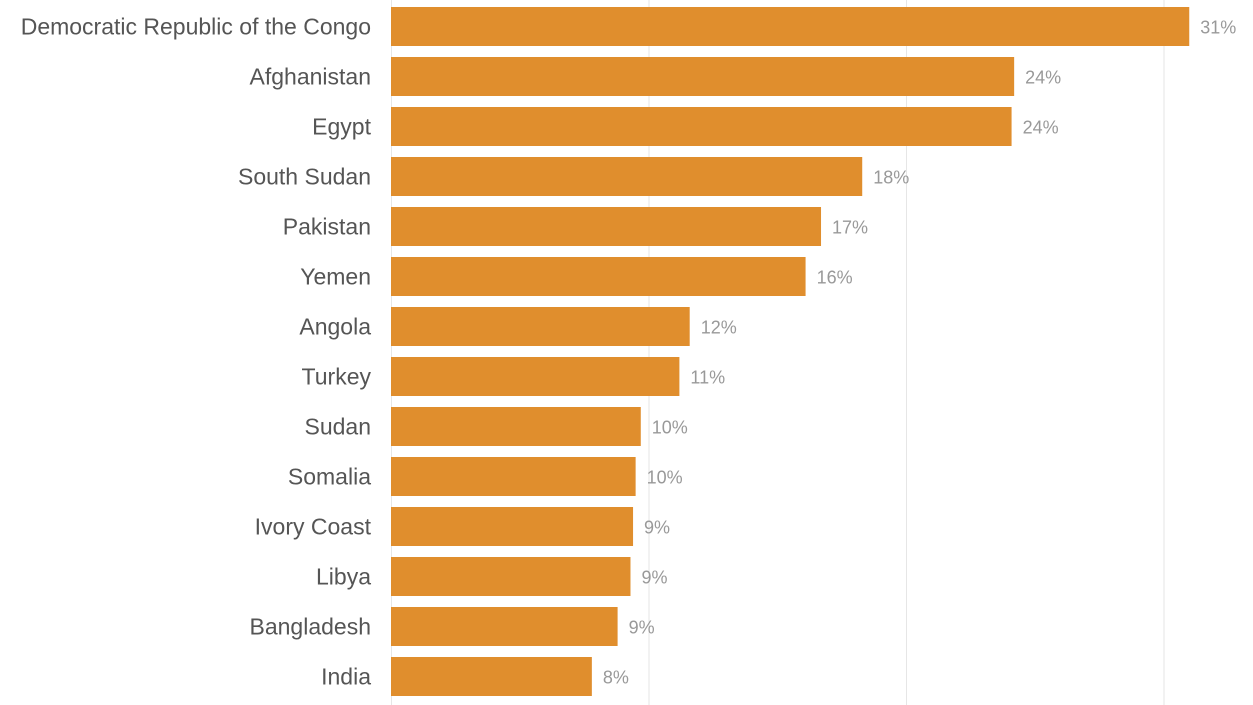  Describe the element at coordinates (343, 577) in the screenshot. I see `category-label-libya: Libya` at that location.